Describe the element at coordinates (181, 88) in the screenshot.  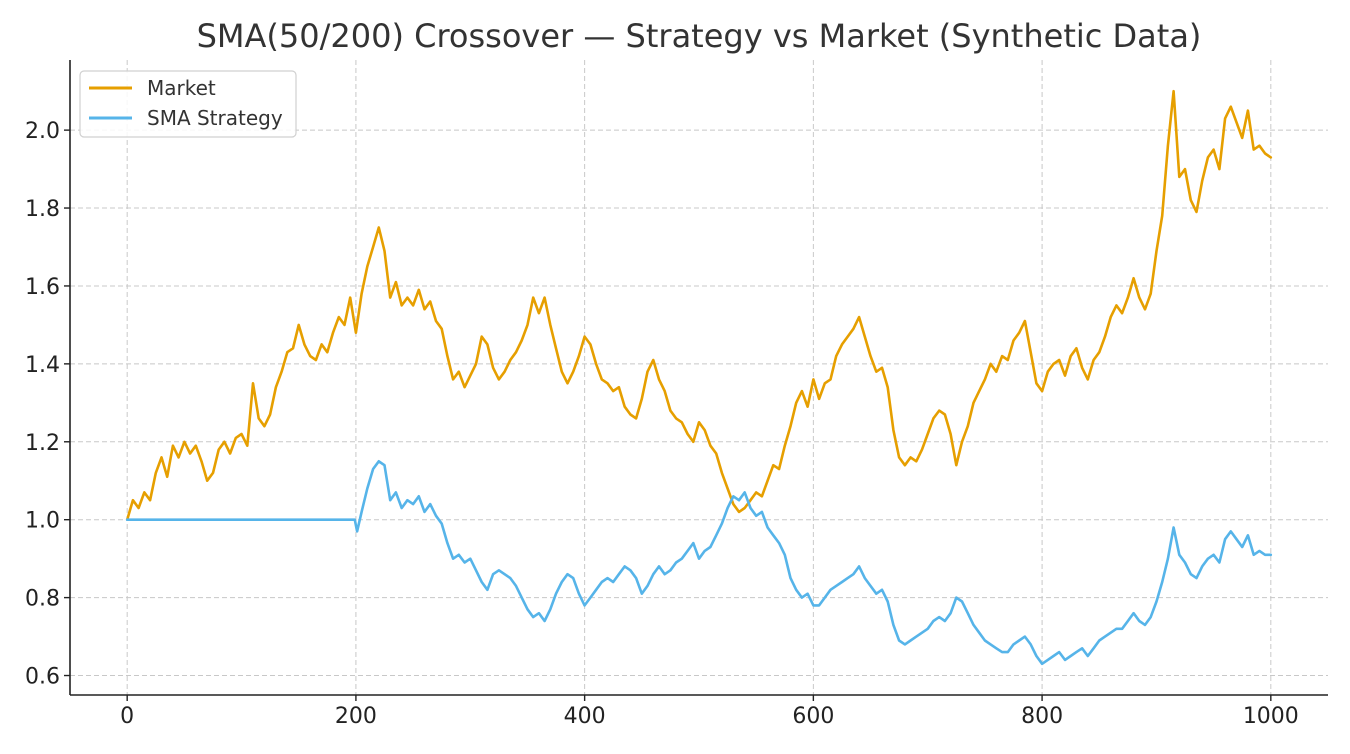
I see `legend-label: Market` at that location.